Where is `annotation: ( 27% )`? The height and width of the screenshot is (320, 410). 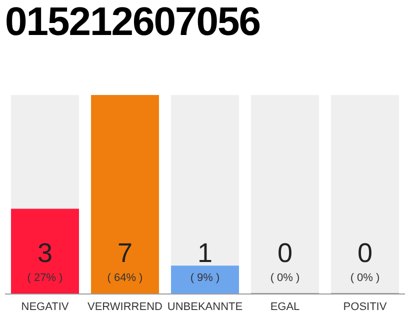 annotation: ( 27% ) is located at coordinates (45, 278).